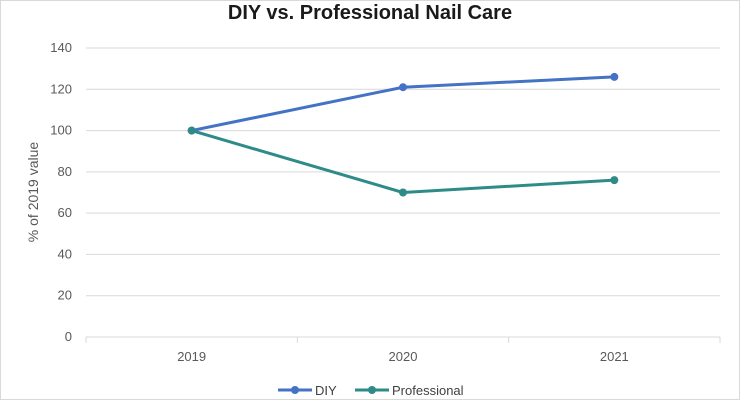 Image resolution: width=740 pixels, height=400 pixels. I want to click on x-axis-ticks: 2019 2020 2021, so click(403, 356).